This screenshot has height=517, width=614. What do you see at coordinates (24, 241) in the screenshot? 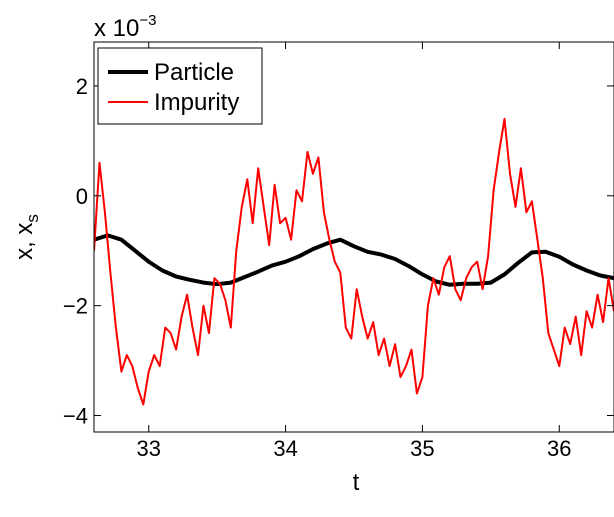
I see `y-axis-label-main: x, x` at bounding box center [24, 241].